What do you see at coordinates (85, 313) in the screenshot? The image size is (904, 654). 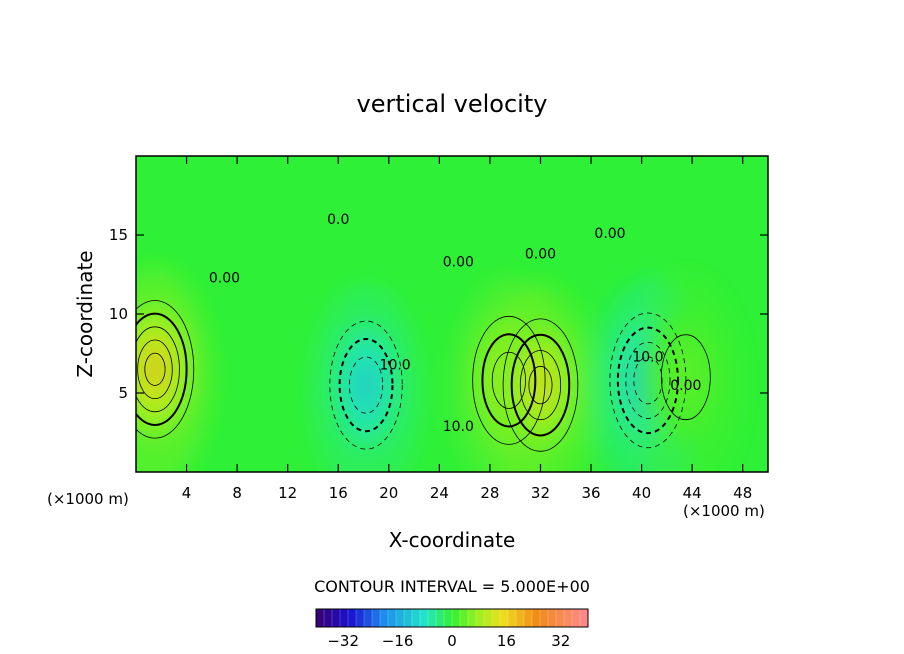 I see `y-axis-title: Z-coordinate` at bounding box center [85, 313].